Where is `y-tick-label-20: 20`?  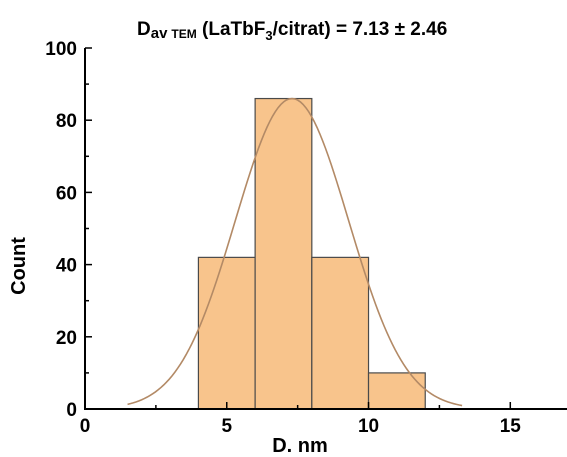 y-tick-label-20: 20 is located at coordinates (66, 338).